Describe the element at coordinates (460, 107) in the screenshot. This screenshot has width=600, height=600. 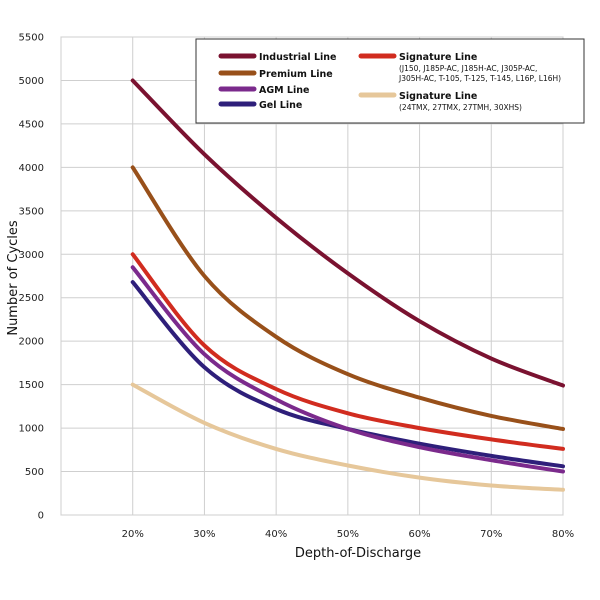
I see `legend-note-signature-agm-1: (24TMX, 27TMX, 27TMH, 30XHS)` at that location.